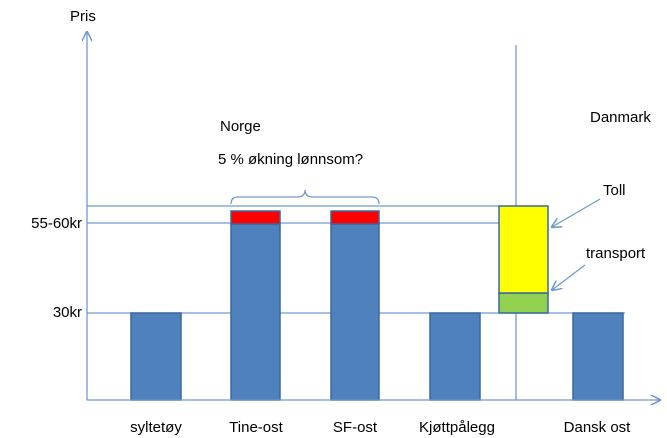 This screenshot has height=438, width=667. What do you see at coordinates (240, 126) in the screenshot?
I see `annotation: Norge` at bounding box center [240, 126].